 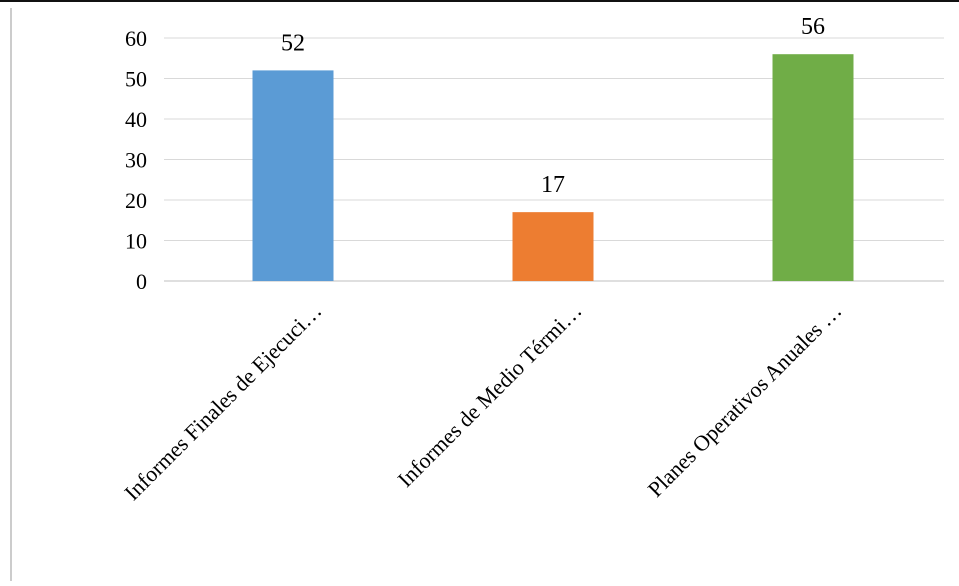 What do you see at coordinates (293, 43) in the screenshot?
I see `data-label: 52` at bounding box center [293, 43].